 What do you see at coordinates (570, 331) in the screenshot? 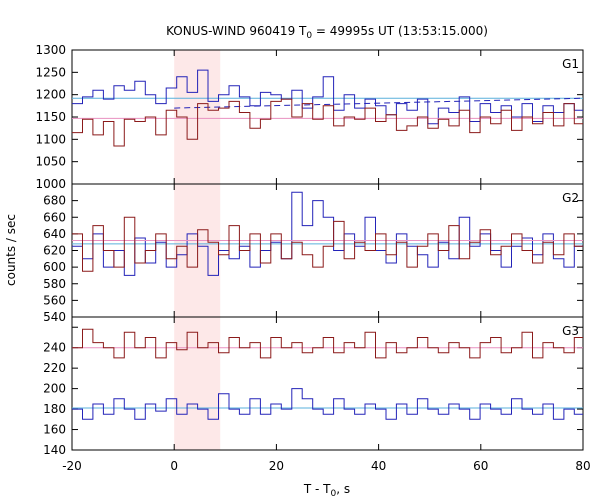
I see `panel-label: G3` at bounding box center [570, 331].